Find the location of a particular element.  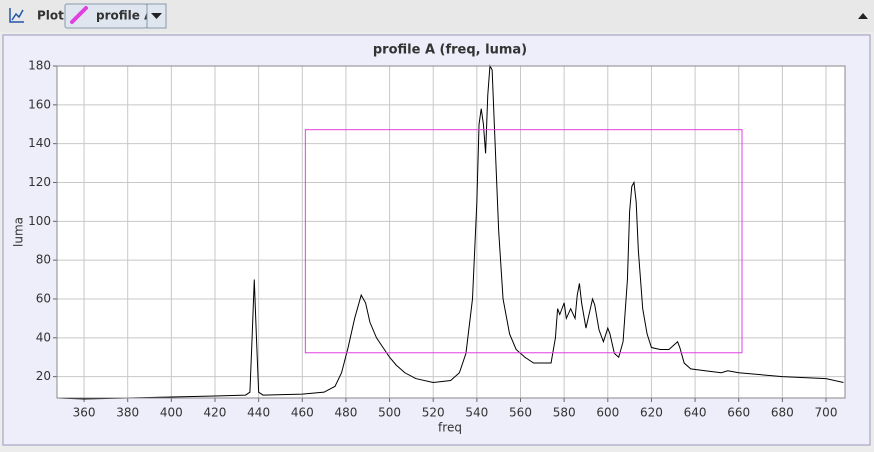

pencil-icon is located at coordinates (79, 15).